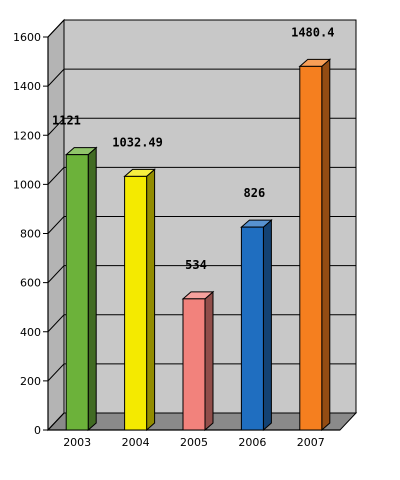  What do you see at coordinates (27, 86) in the screenshot?
I see `y-tick-label: 1400` at bounding box center [27, 86].